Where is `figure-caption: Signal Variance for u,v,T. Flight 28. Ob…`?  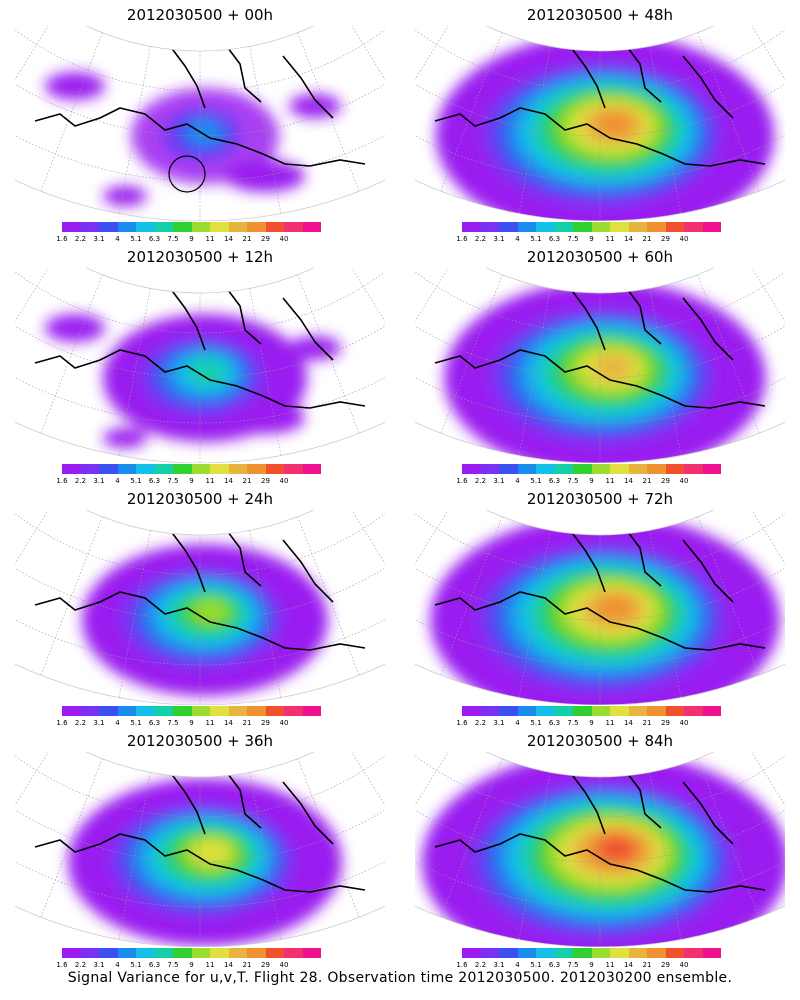 figure-caption: Signal Variance for u,v,T. Flight 28. Ob… is located at coordinates (400, 978).